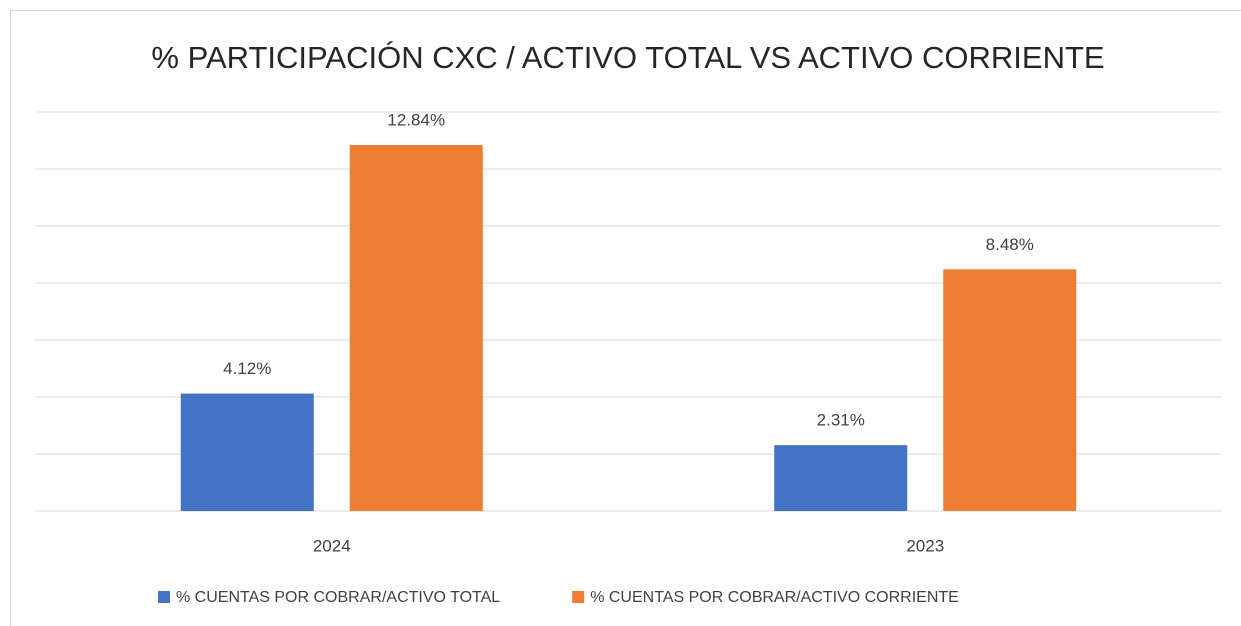 This screenshot has width=1241, height=626. Describe the element at coordinates (332, 545) in the screenshot. I see `x-tick-label: 2024` at that location.